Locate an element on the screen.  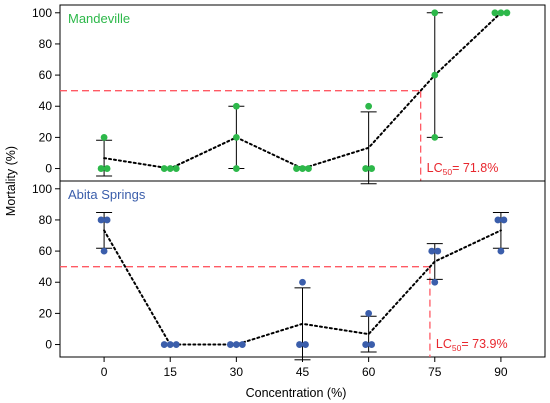
y-axis-title: Mortality (%) is located at coordinates (11, 181).